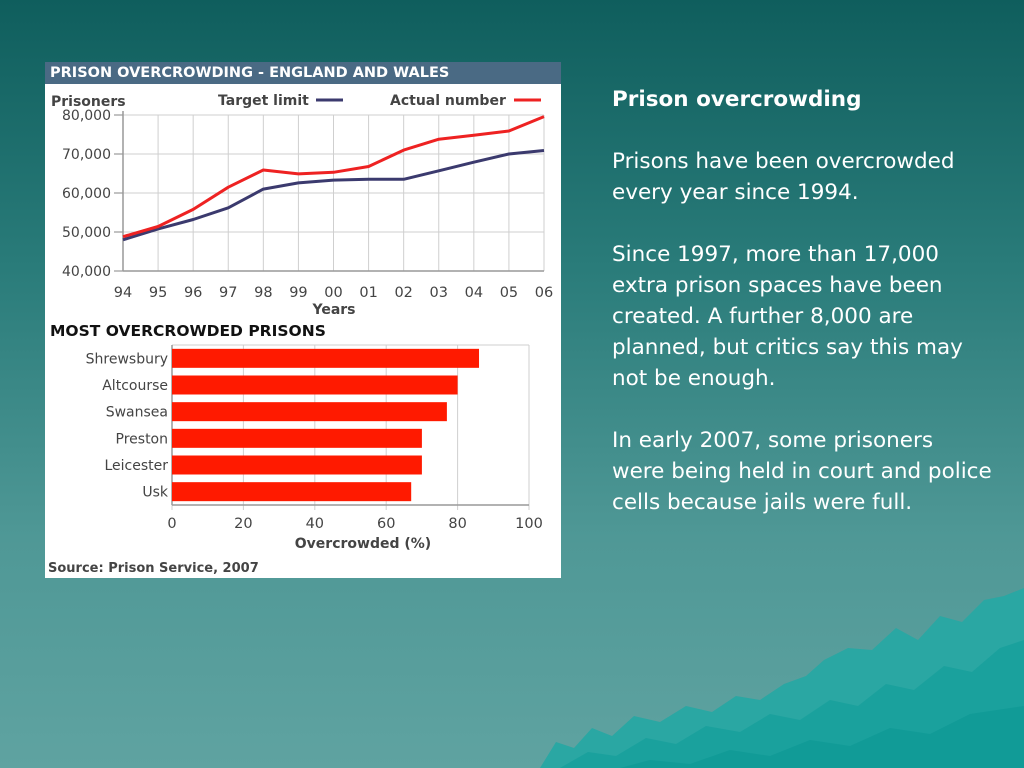 The image size is (1024, 768). Describe the element at coordinates (153, 568) in the screenshot. I see `chart-source: Source: Prison Service, 2007` at that location.